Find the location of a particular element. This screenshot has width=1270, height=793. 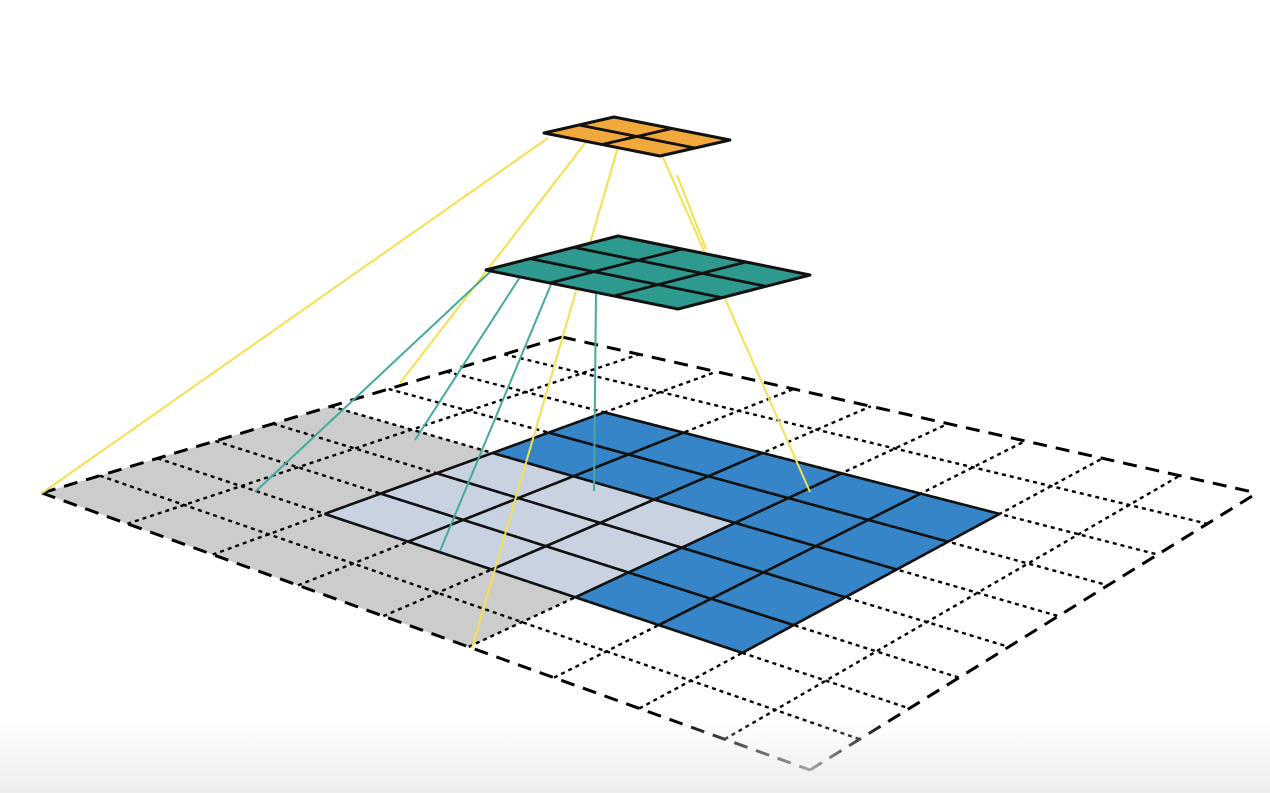

output-layer-grid-line is located at coordinates (637, 136).